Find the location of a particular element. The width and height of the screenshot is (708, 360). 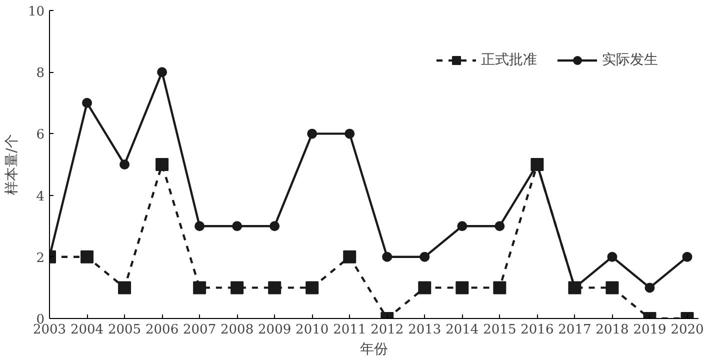

x-tick-label: 2012 is located at coordinates (387, 330).